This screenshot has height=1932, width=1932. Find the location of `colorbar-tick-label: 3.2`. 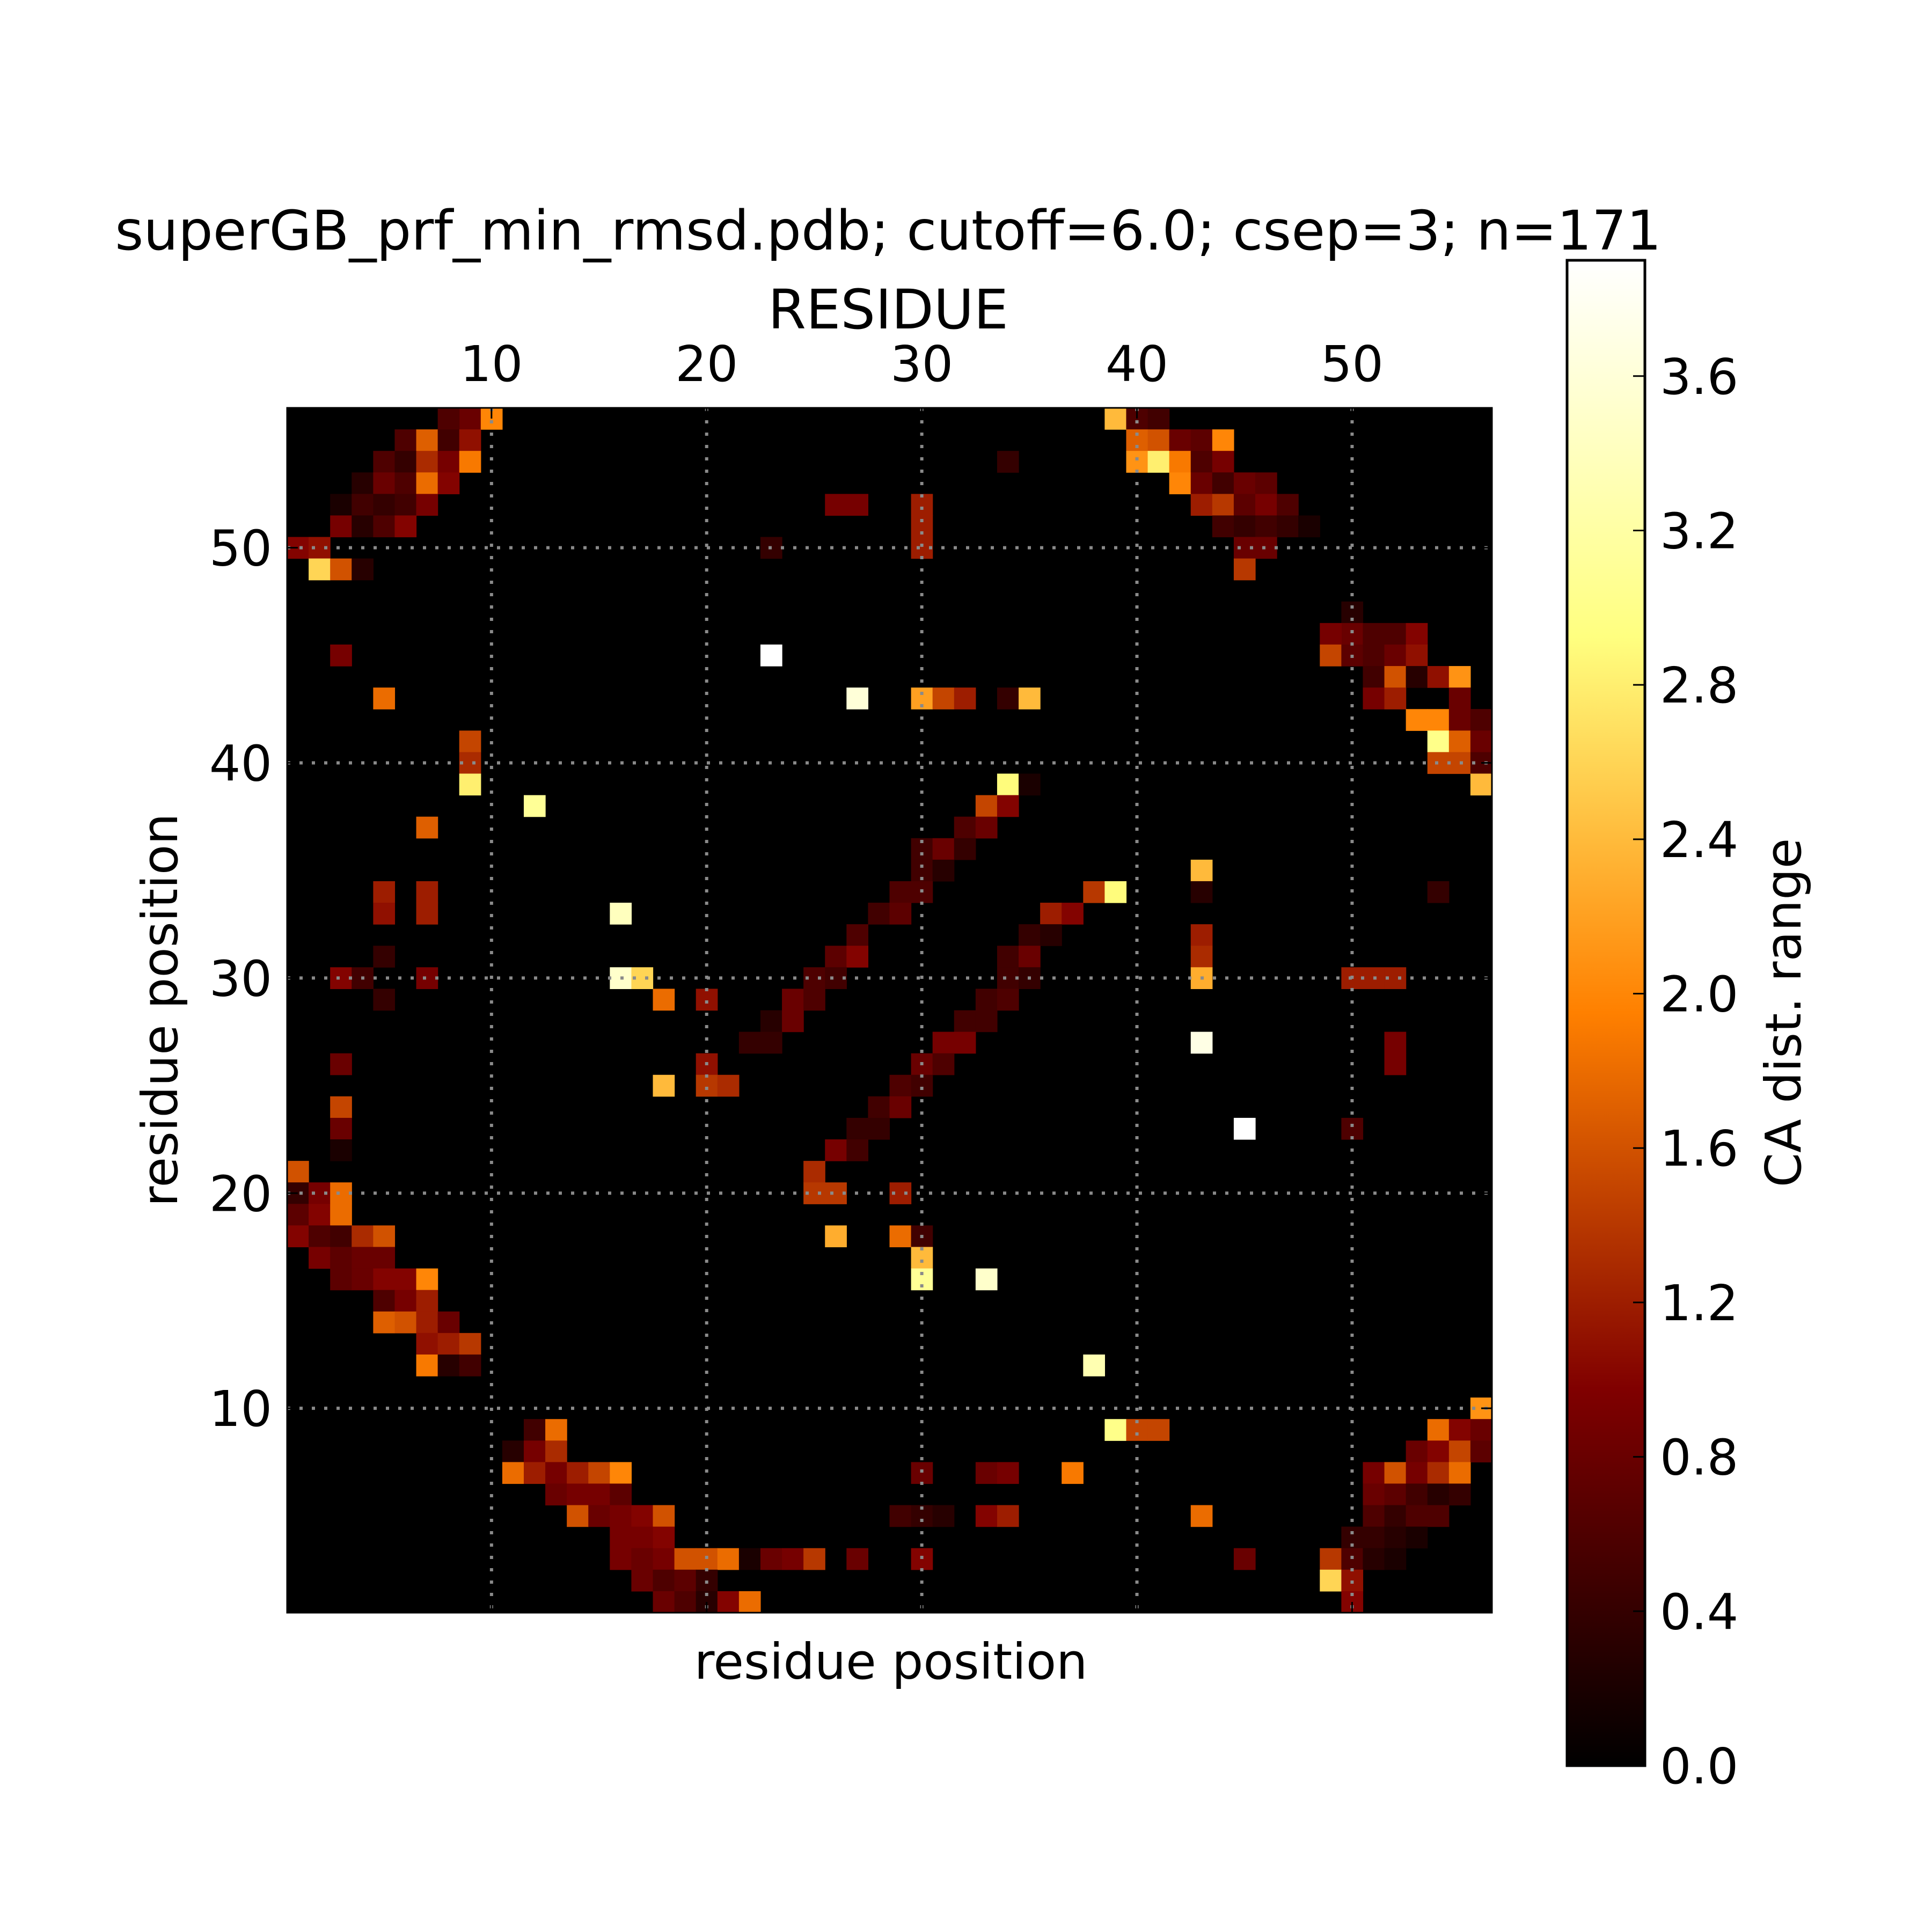

colorbar-tick-label: 3.2 is located at coordinates (1699, 531).